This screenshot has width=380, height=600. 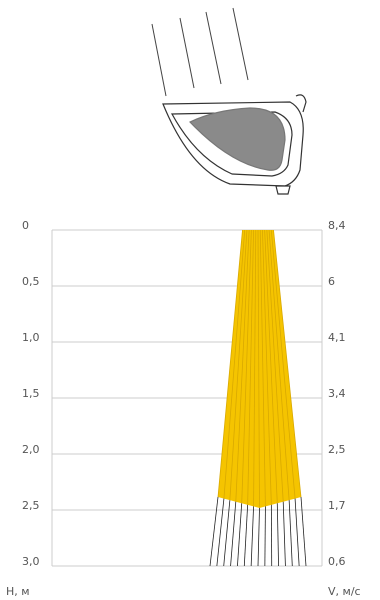 I want to click on left-axis-label: 1,0, so click(x=31, y=337).